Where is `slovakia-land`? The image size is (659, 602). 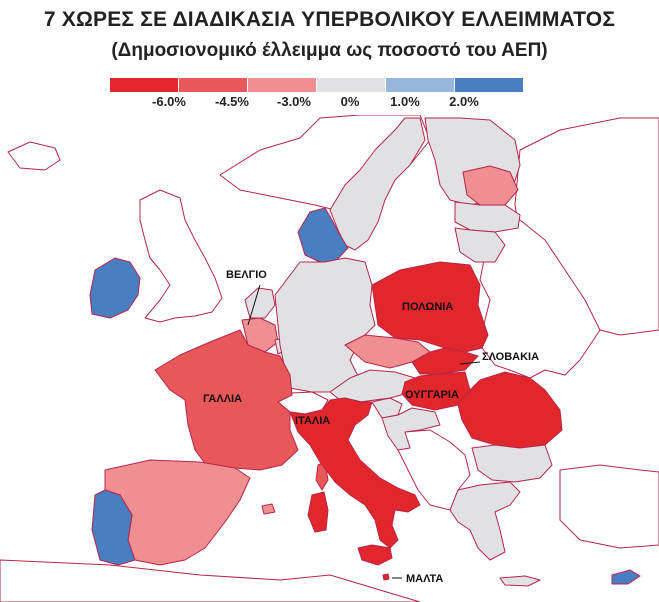 slovakia-land is located at coordinates (445, 361).